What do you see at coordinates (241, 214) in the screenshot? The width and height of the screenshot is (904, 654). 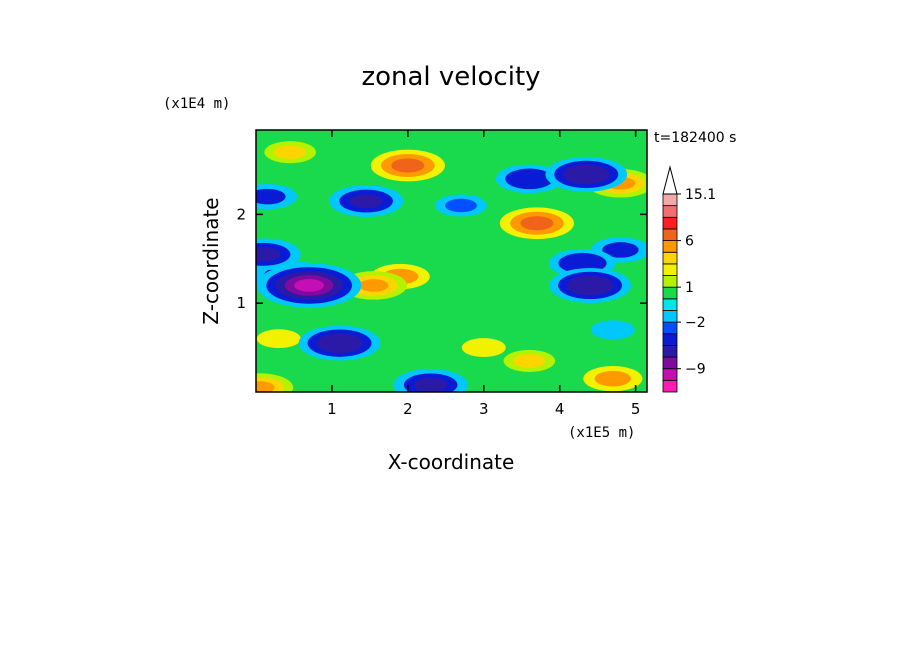 I see `y-tick-label: 2` at bounding box center [241, 214].